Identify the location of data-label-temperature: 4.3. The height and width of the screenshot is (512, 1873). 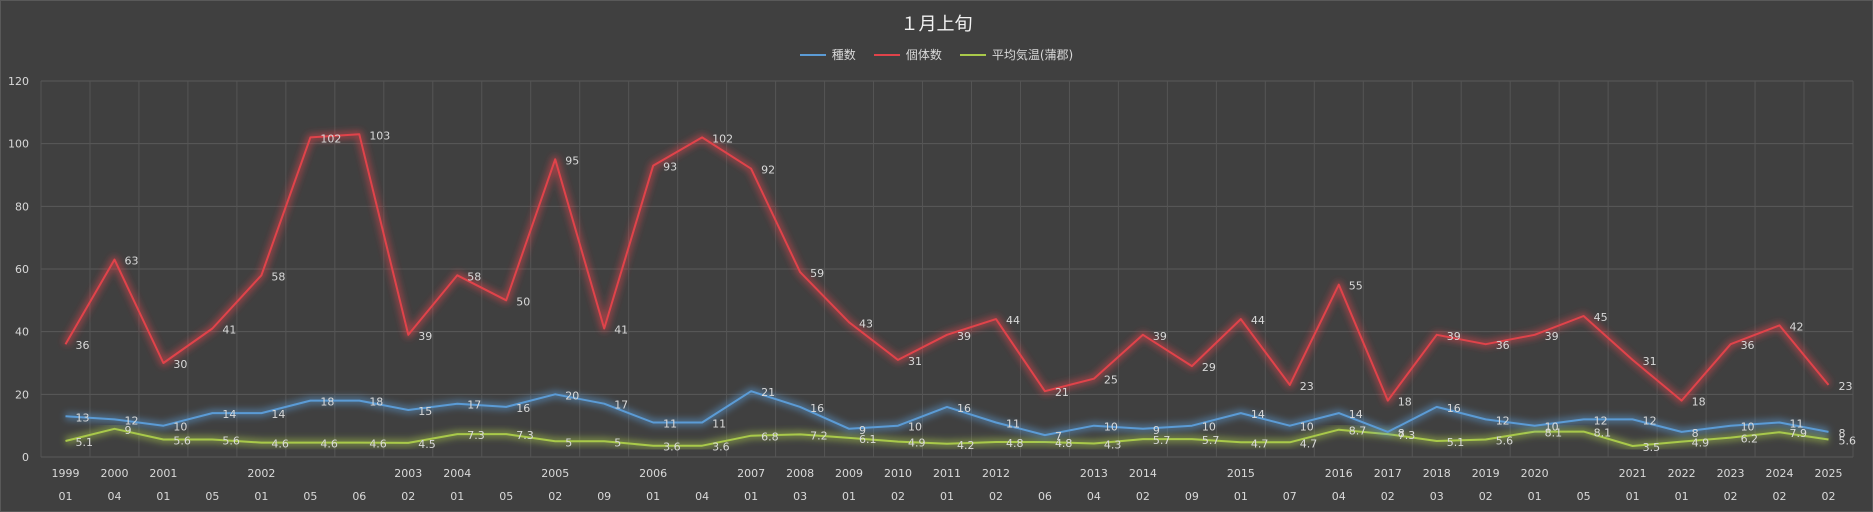
(1113, 445).